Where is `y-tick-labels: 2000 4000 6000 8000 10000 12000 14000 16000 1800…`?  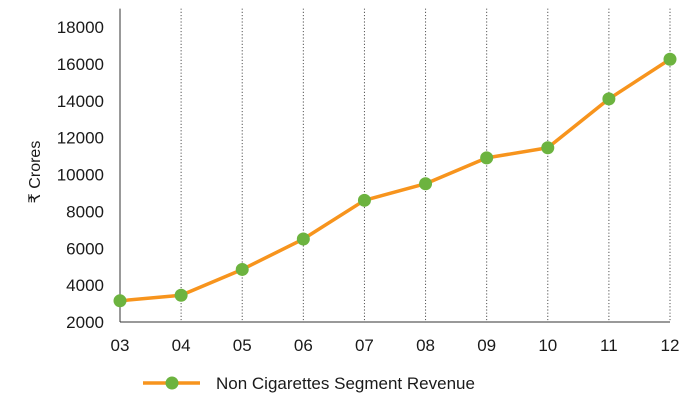 y-tick-labels: 2000 4000 6000 8000 10000 12000 14000 16000 1800… is located at coordinates (80, 175).